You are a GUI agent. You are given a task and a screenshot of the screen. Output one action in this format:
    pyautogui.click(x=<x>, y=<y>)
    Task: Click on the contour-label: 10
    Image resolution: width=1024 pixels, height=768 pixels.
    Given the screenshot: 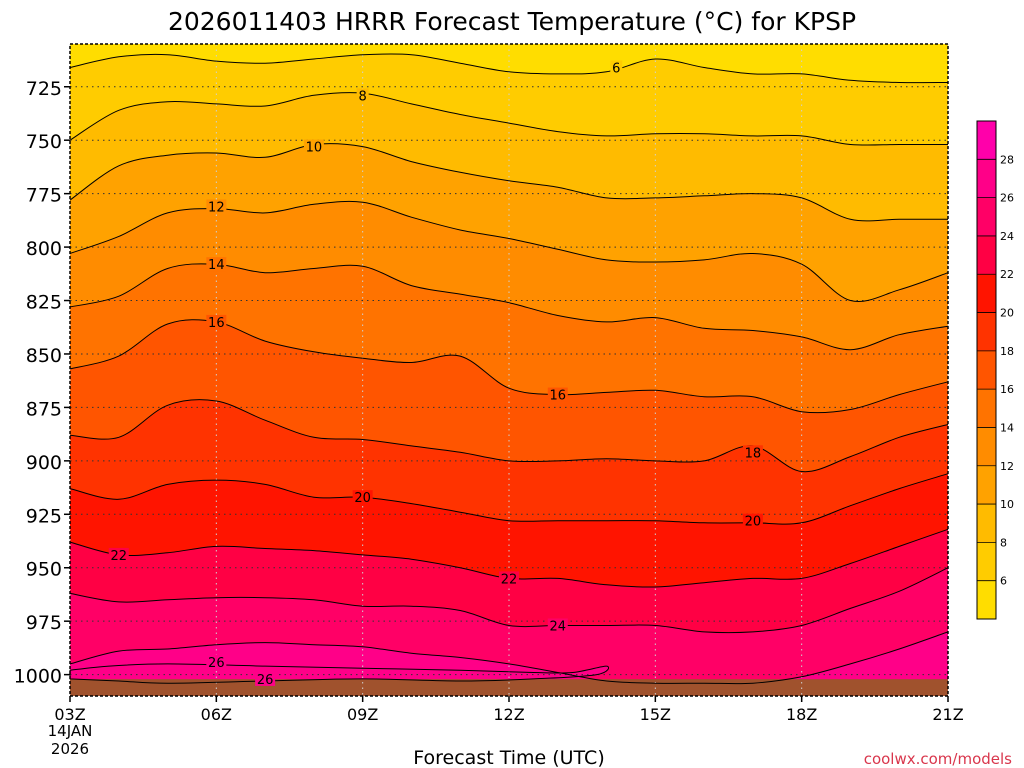 What is the action you would take?
    pyautogui.click(x=314, y=148)
    